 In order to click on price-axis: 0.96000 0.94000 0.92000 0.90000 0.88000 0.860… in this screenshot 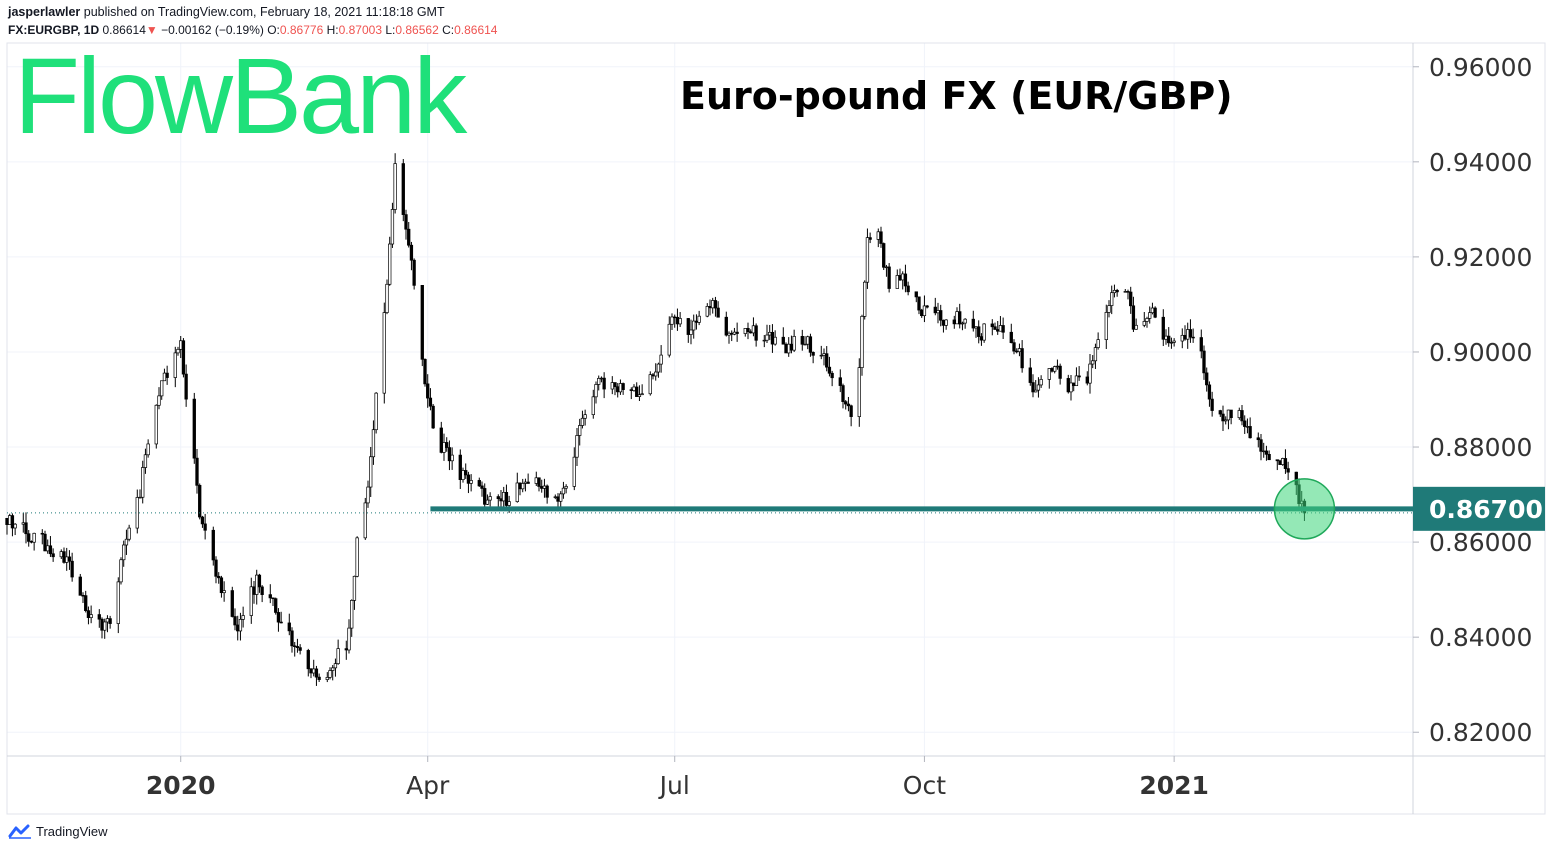, I will do `click(1472, 400)`.